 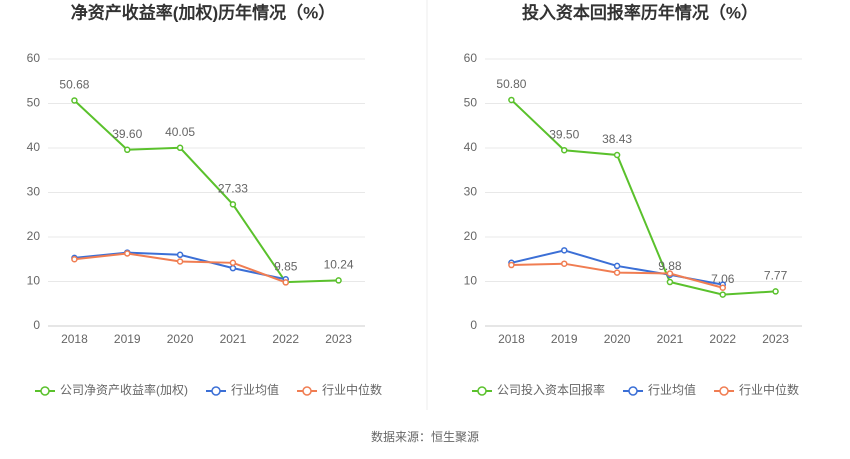 What do you see at coordinates (180, 132) in the screenshot?
I see `data-label: 40.05` at bounding box center [180, 132].